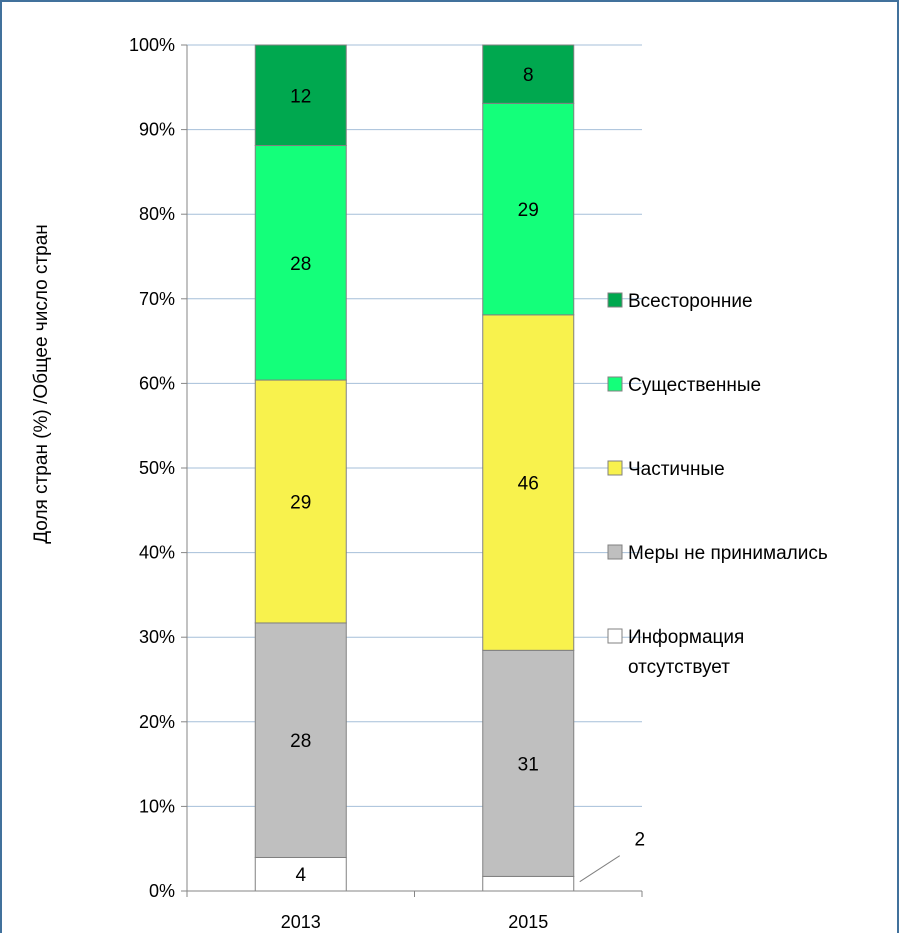 The height and width of the screenshot is (935, 899). I want to click on legend-label: отсутствует, so click(679, 667).